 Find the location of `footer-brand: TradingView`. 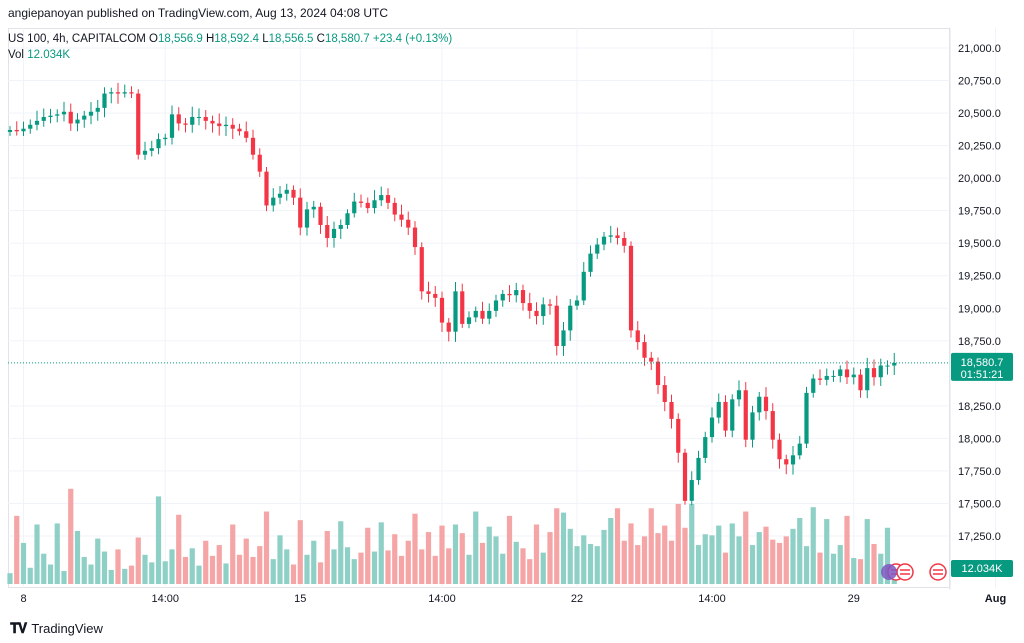

footer-brand: TradingView is located at coordinates (67, 628).